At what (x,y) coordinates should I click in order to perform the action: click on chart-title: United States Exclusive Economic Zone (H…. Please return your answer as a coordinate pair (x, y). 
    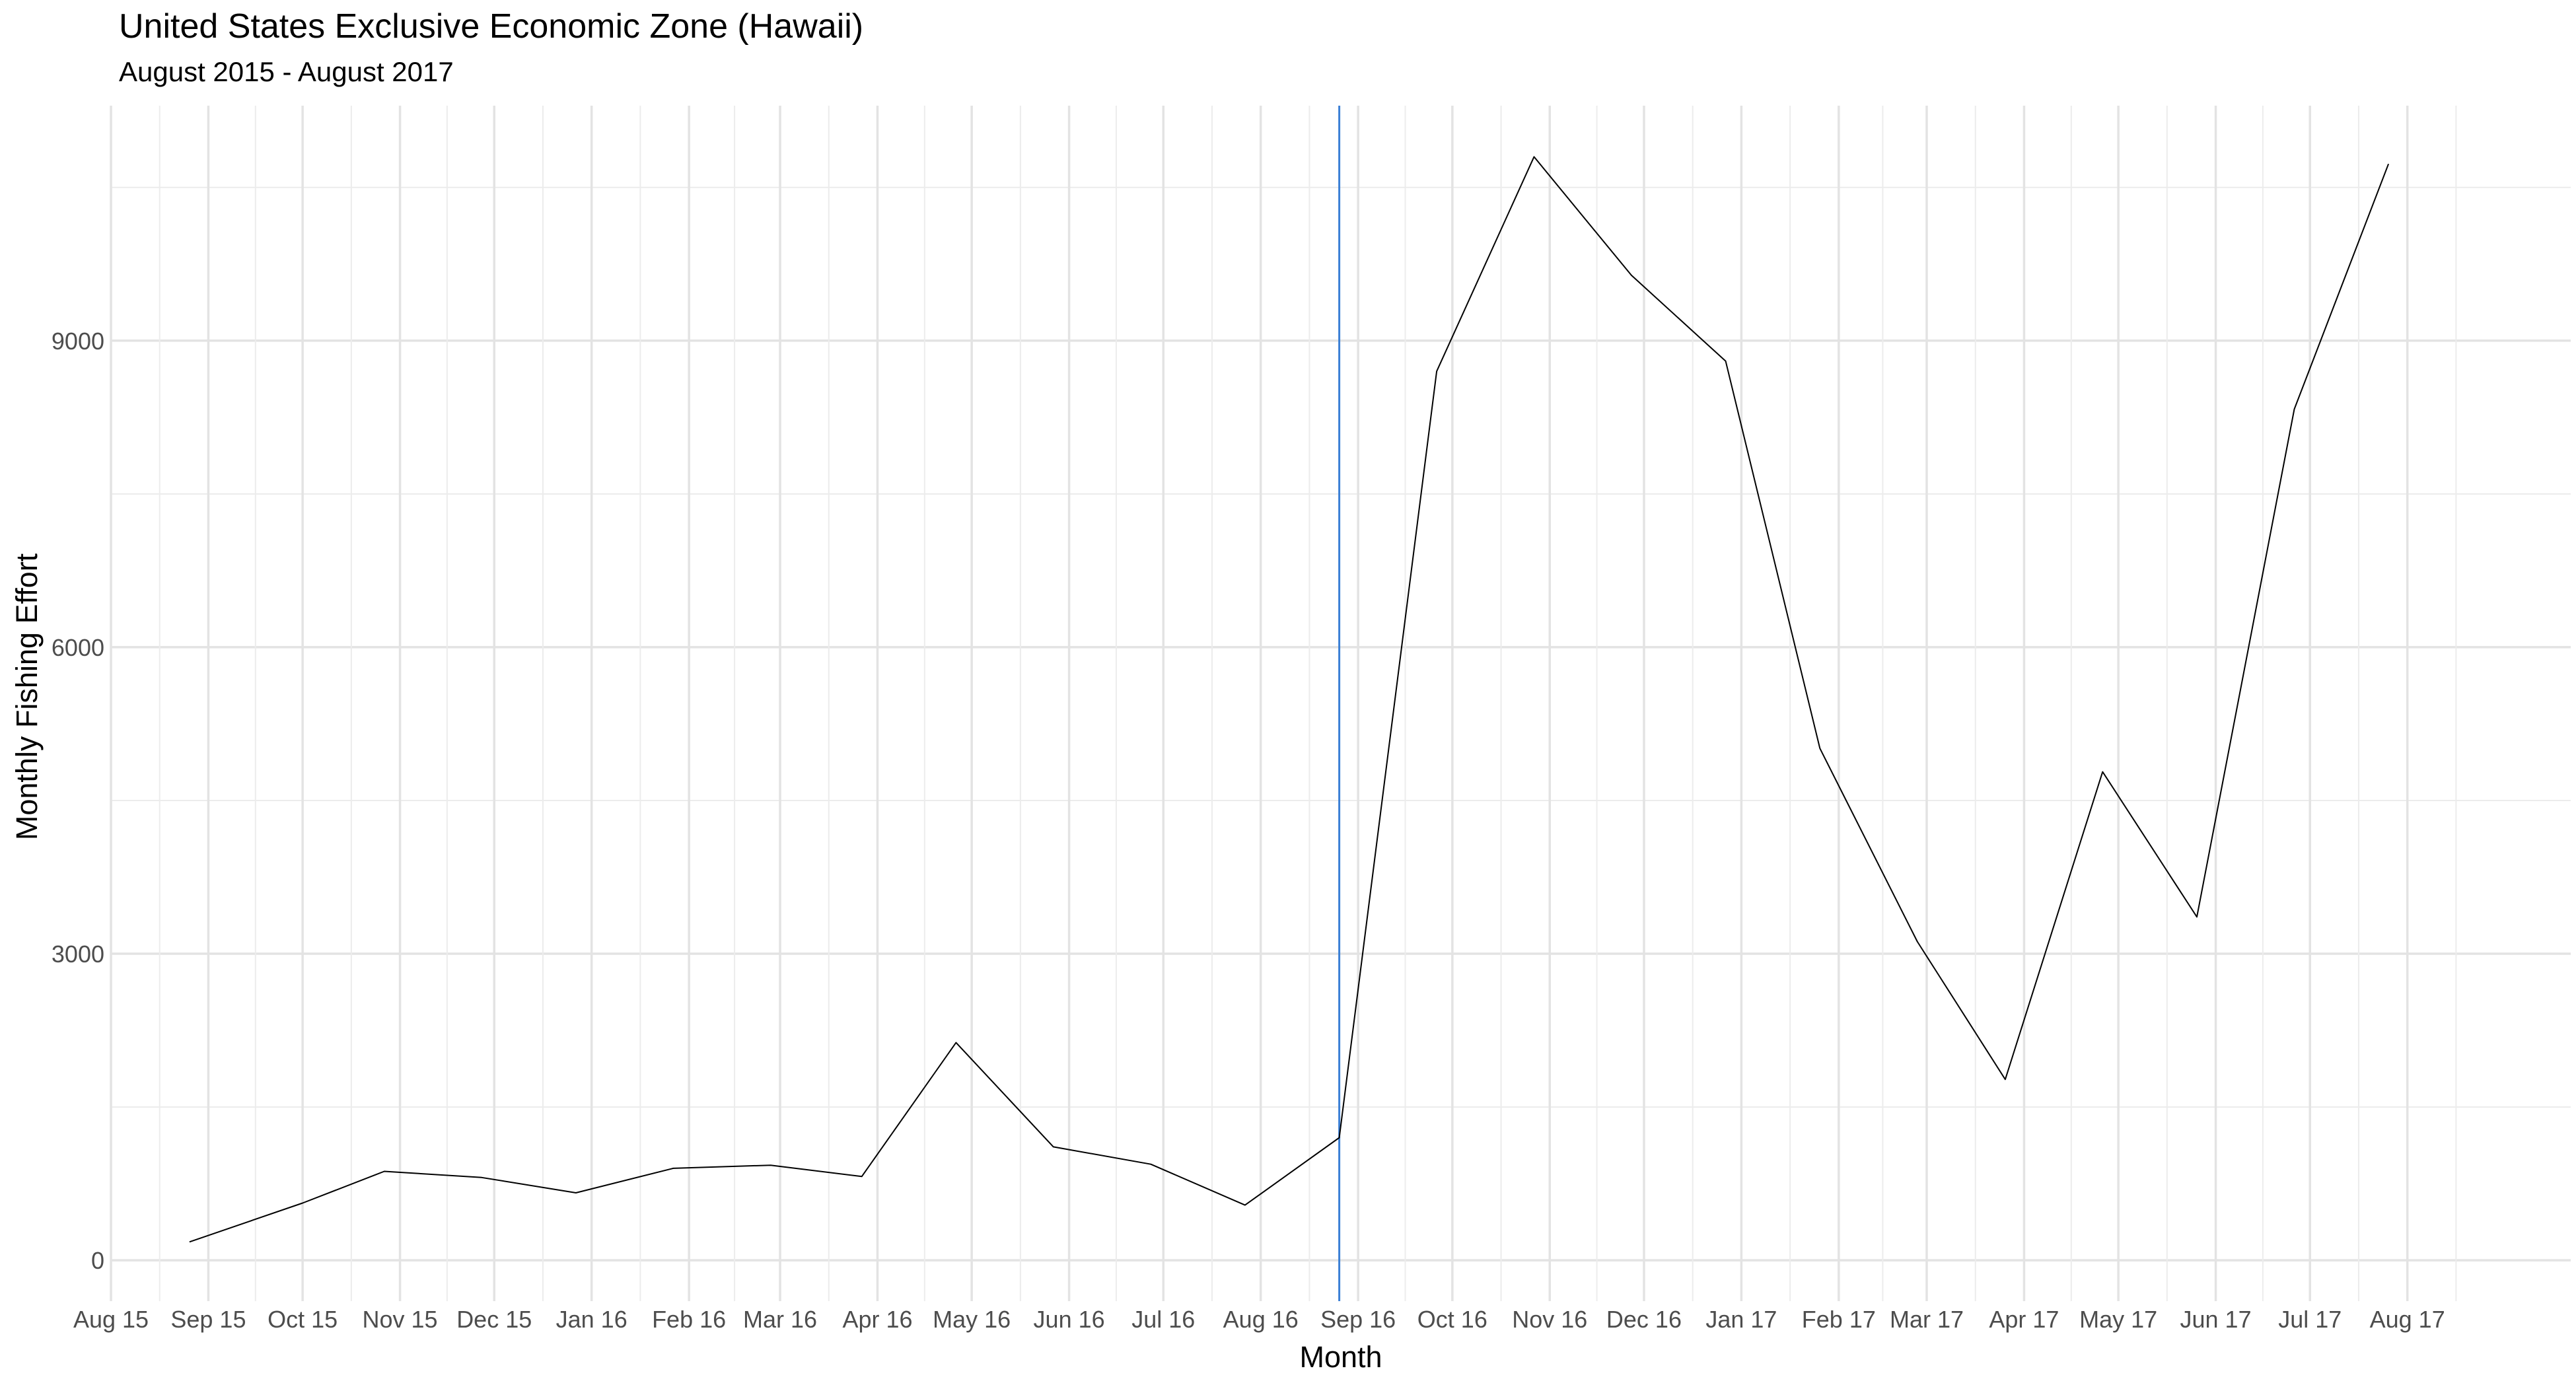
    Looking at the image, I should click on (492, 26).